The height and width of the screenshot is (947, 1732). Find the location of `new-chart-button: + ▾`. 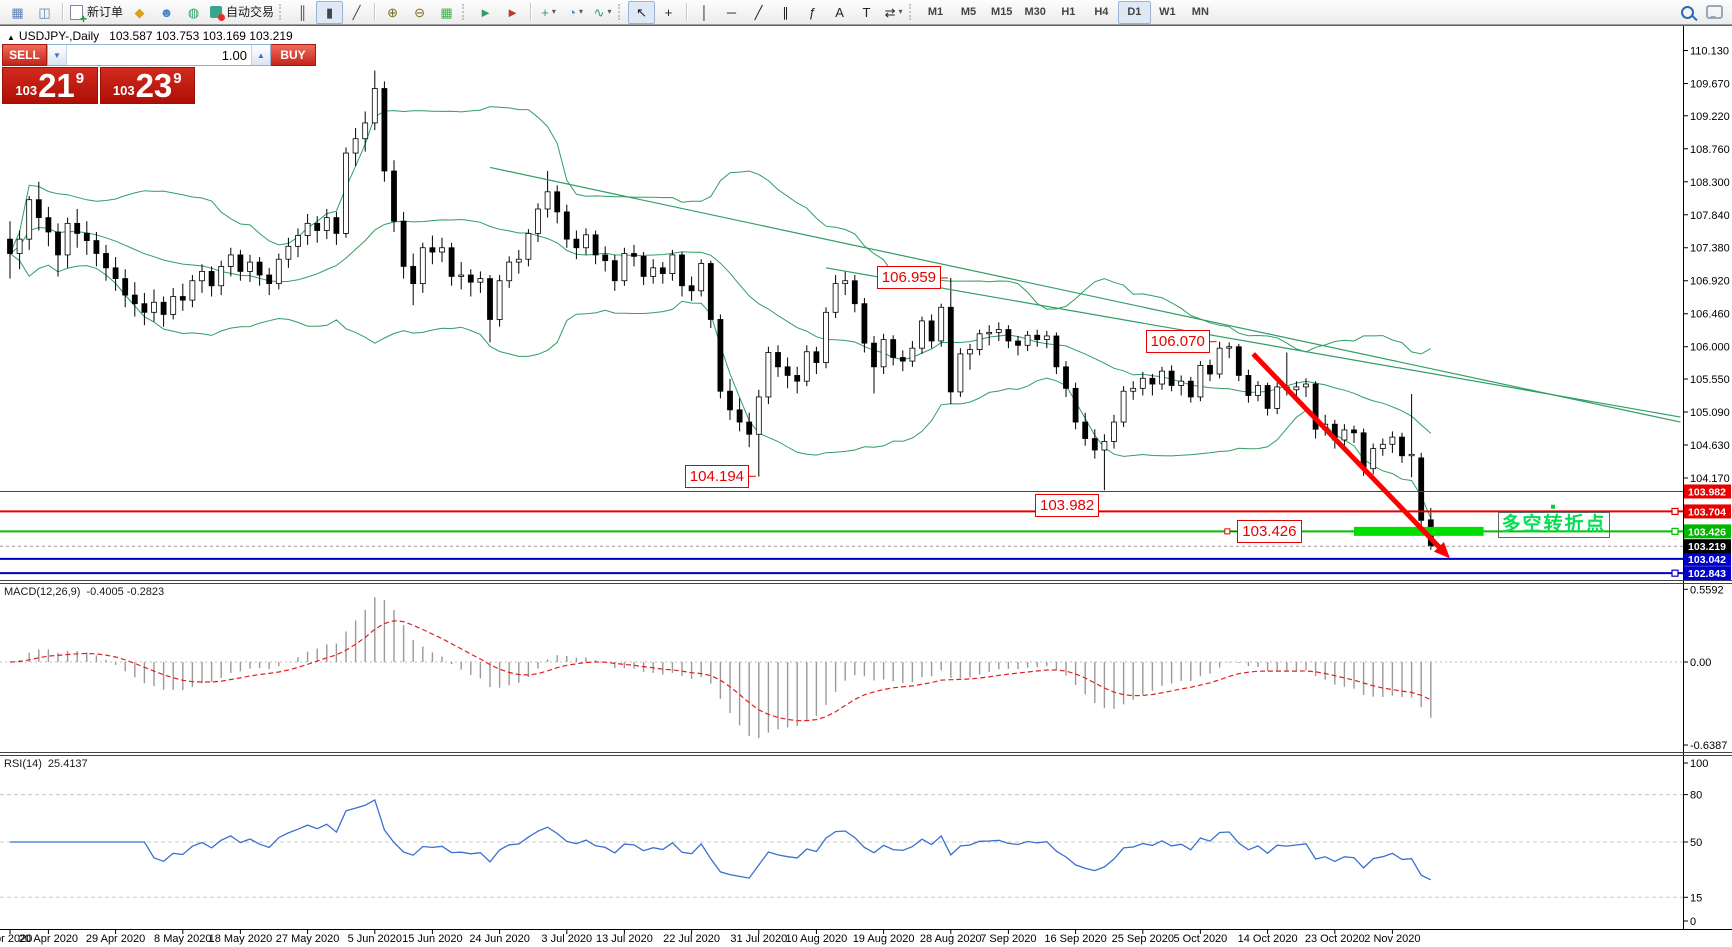

new-chart-button: + ▾ is located at coordinates (548, 12).